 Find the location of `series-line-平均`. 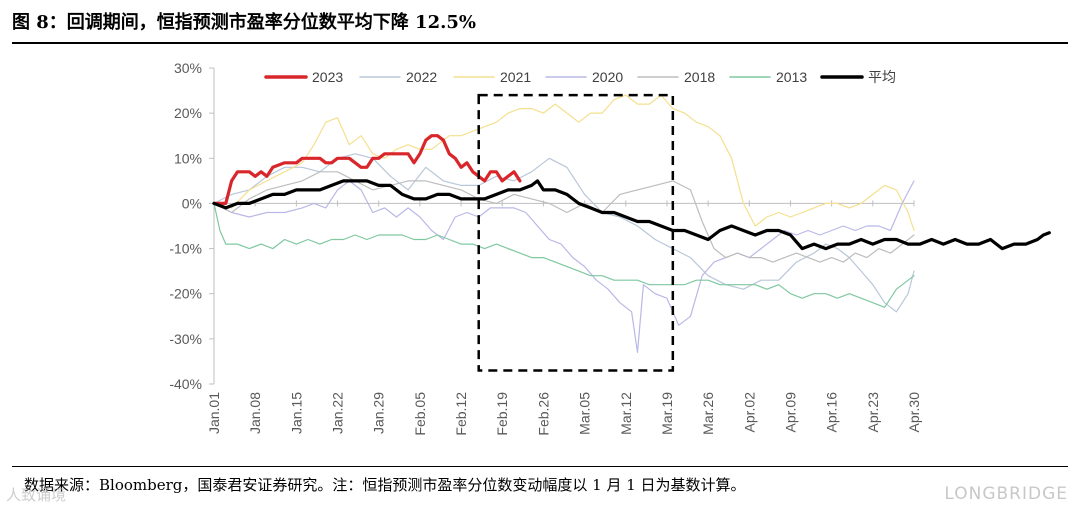

series-line-平均 is located at coordinates (631, 215).